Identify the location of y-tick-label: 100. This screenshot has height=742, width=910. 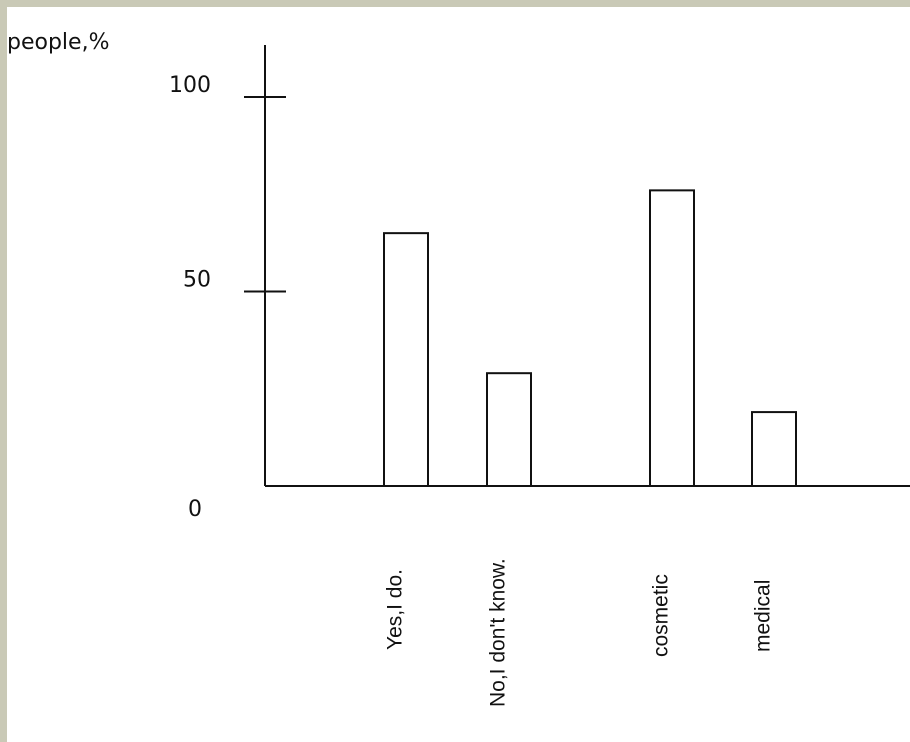
(190, 85).